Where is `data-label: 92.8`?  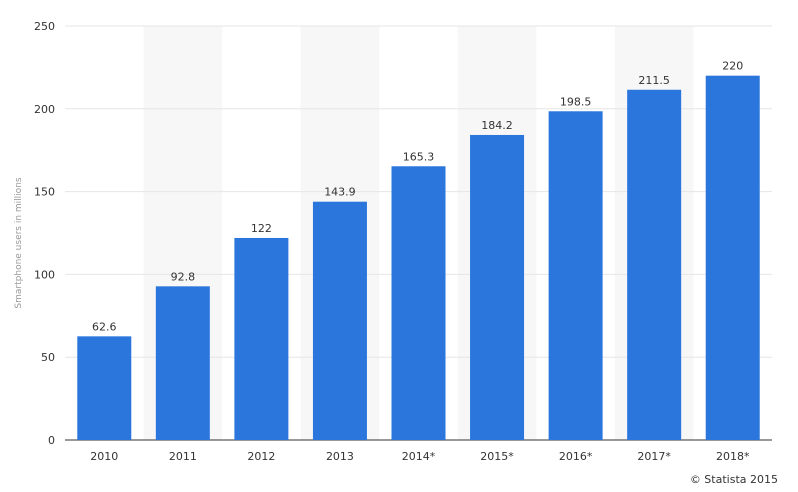
data-label: 92.8 is located at coordinates (183, 276).